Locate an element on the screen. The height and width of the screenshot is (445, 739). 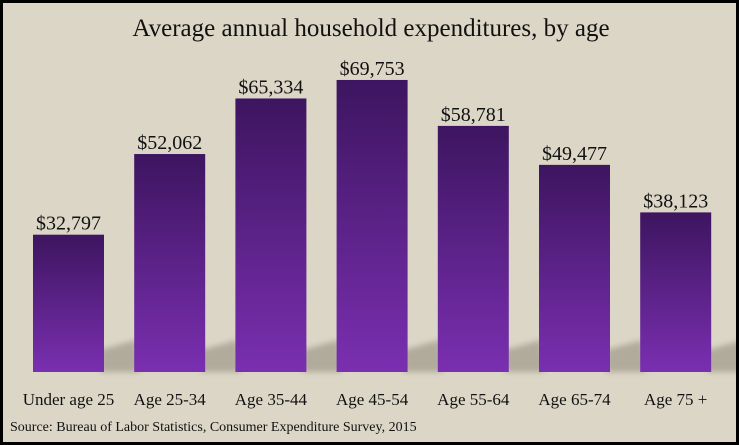
bar-value-label: $58,781 is located at coordinates (473, 115).